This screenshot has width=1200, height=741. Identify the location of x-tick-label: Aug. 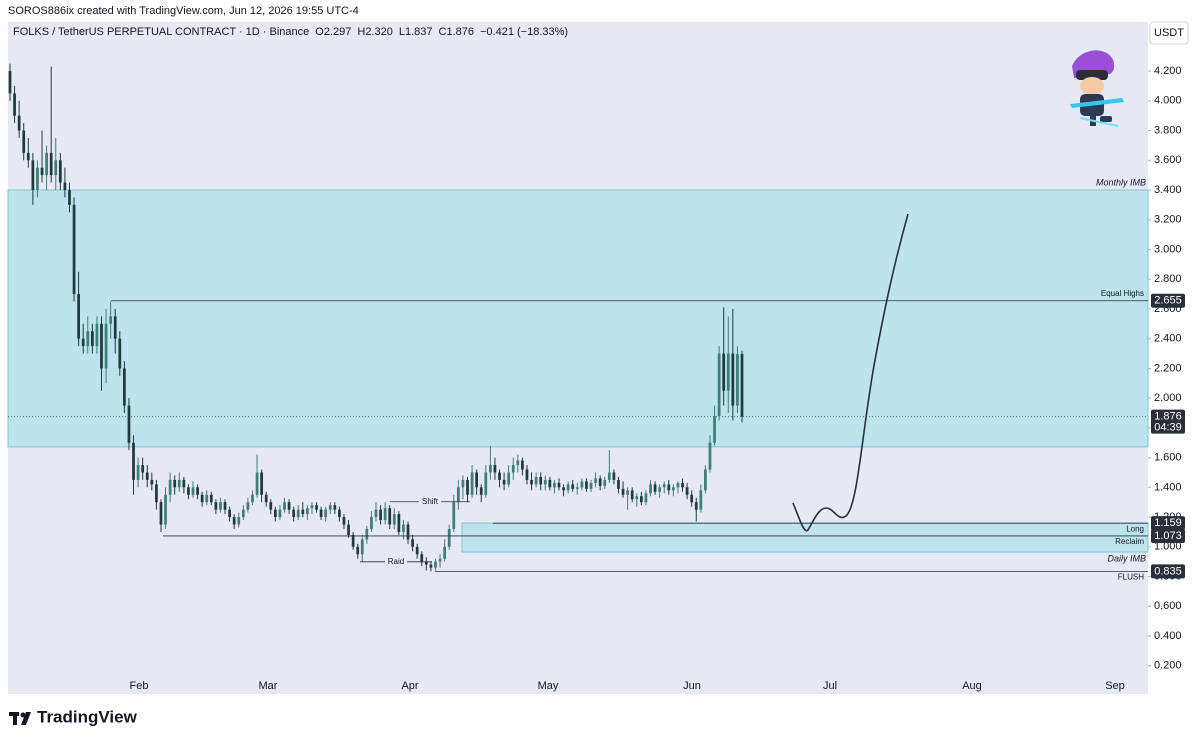
(972, 686).